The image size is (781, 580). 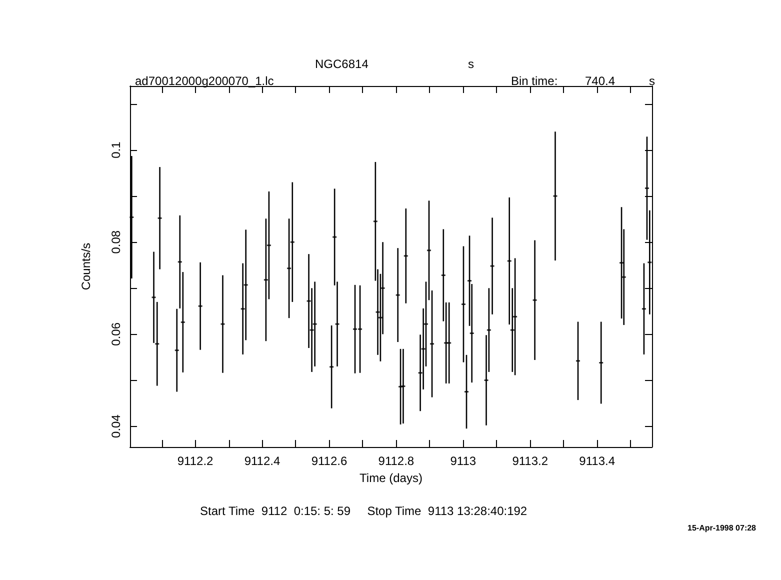 What do you see at coordinates (396, 461) in the screenshot?
I see `x-tick-label: 9112.8` at bounding box center [396, 461].